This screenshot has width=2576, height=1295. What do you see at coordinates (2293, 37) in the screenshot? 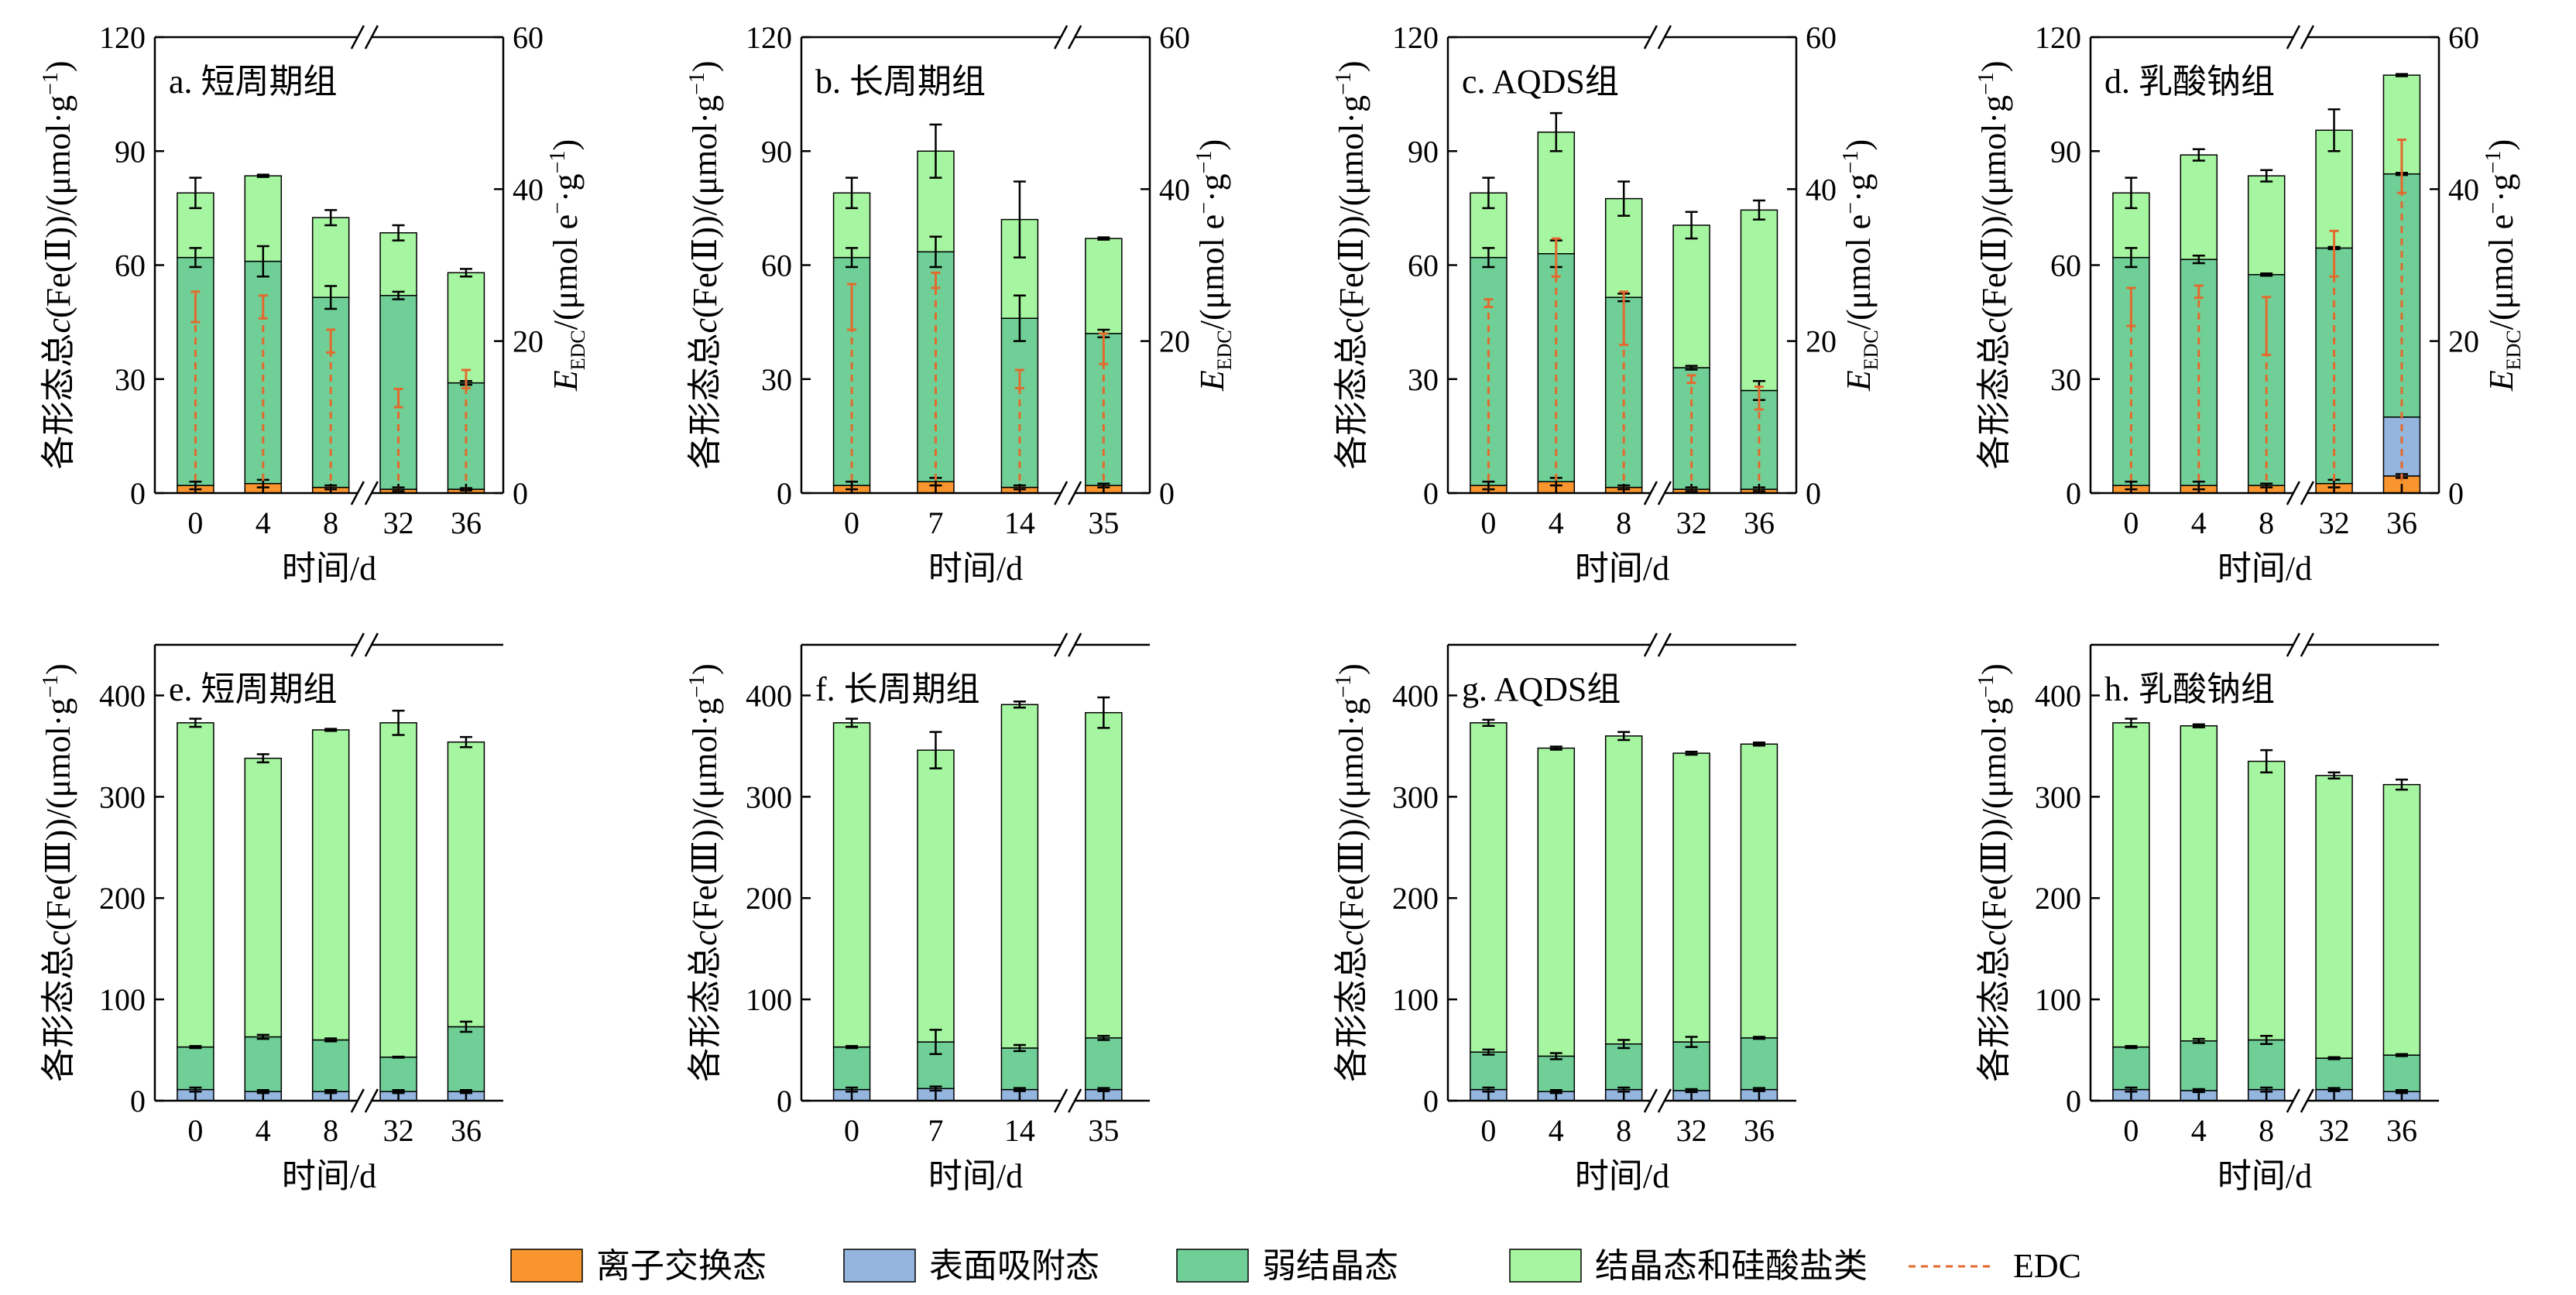
I see `axis-break-d-1-a` at bounding box center [2293, 37].